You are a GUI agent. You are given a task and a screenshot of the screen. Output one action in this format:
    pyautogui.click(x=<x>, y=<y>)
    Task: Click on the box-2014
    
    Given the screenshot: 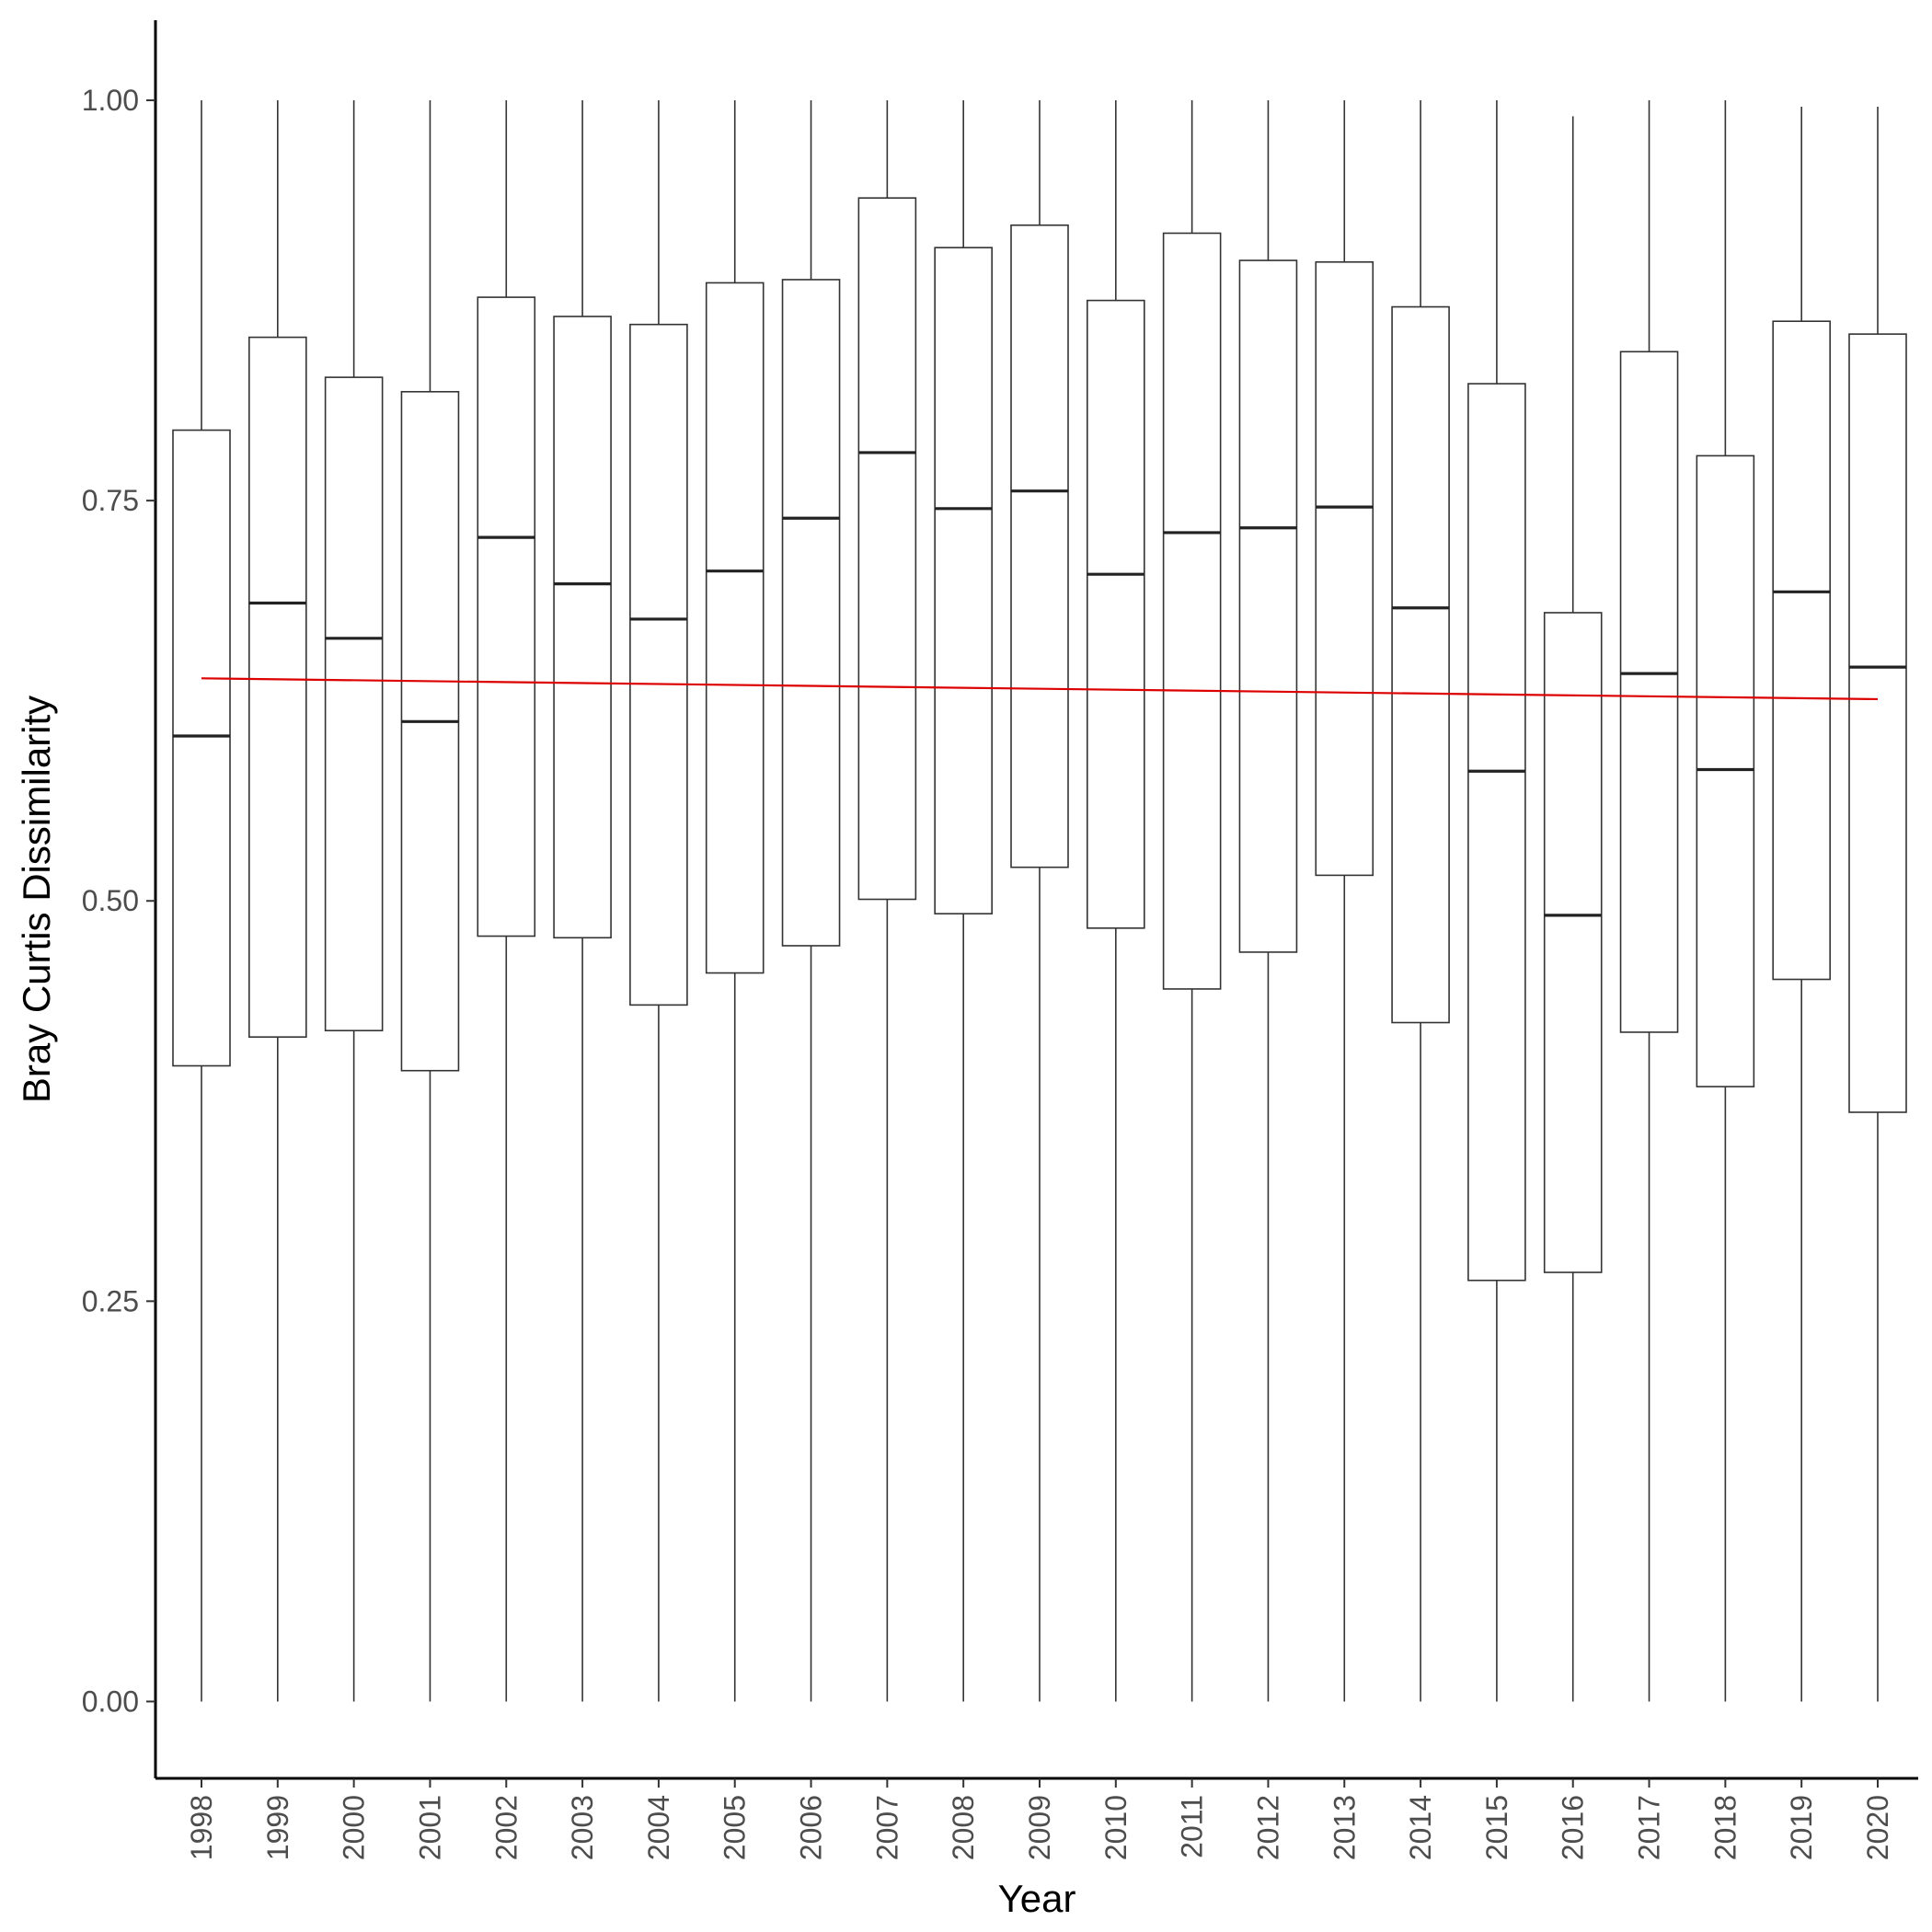 What is the action you would take?
    pyautogui.click(x=1420, y=901)
    